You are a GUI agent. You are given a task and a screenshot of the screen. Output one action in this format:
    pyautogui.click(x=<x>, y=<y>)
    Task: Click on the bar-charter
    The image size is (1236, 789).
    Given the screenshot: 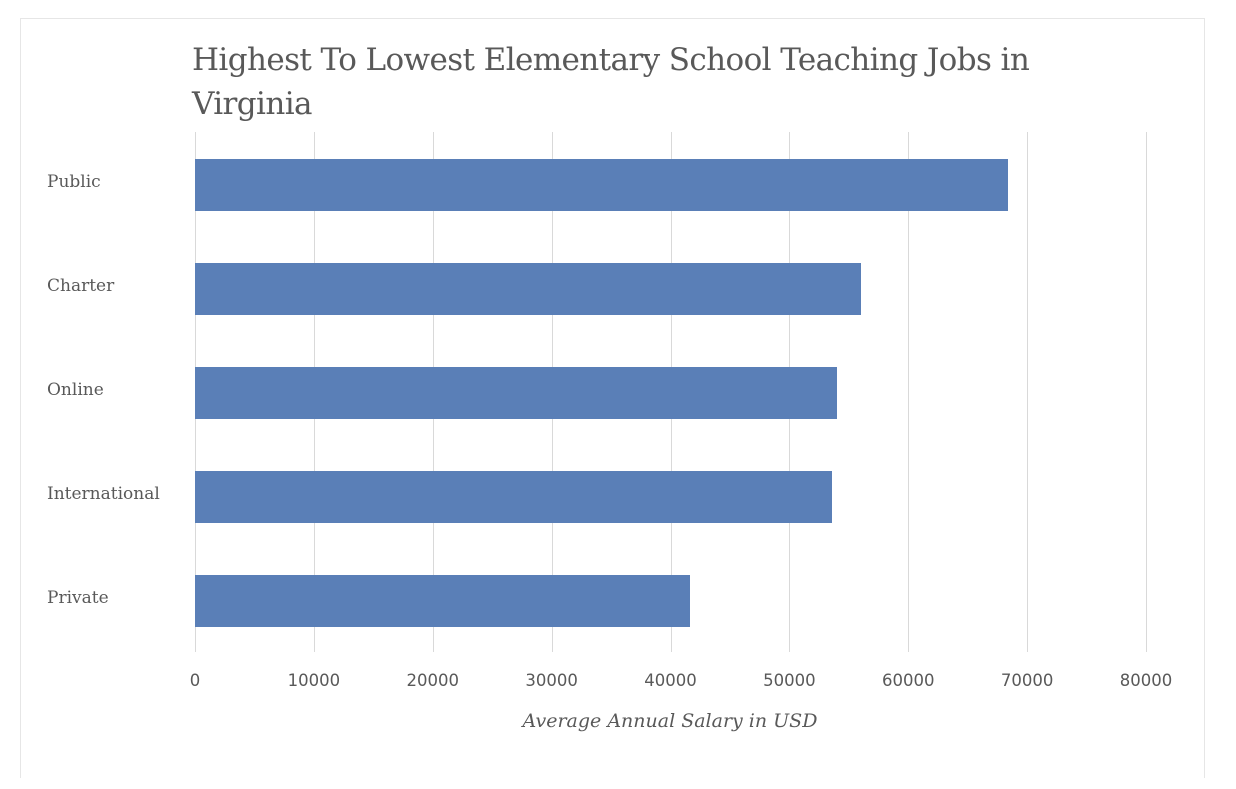 What is the action you would take?
    pyautogui.click(x=528, y=289)
    